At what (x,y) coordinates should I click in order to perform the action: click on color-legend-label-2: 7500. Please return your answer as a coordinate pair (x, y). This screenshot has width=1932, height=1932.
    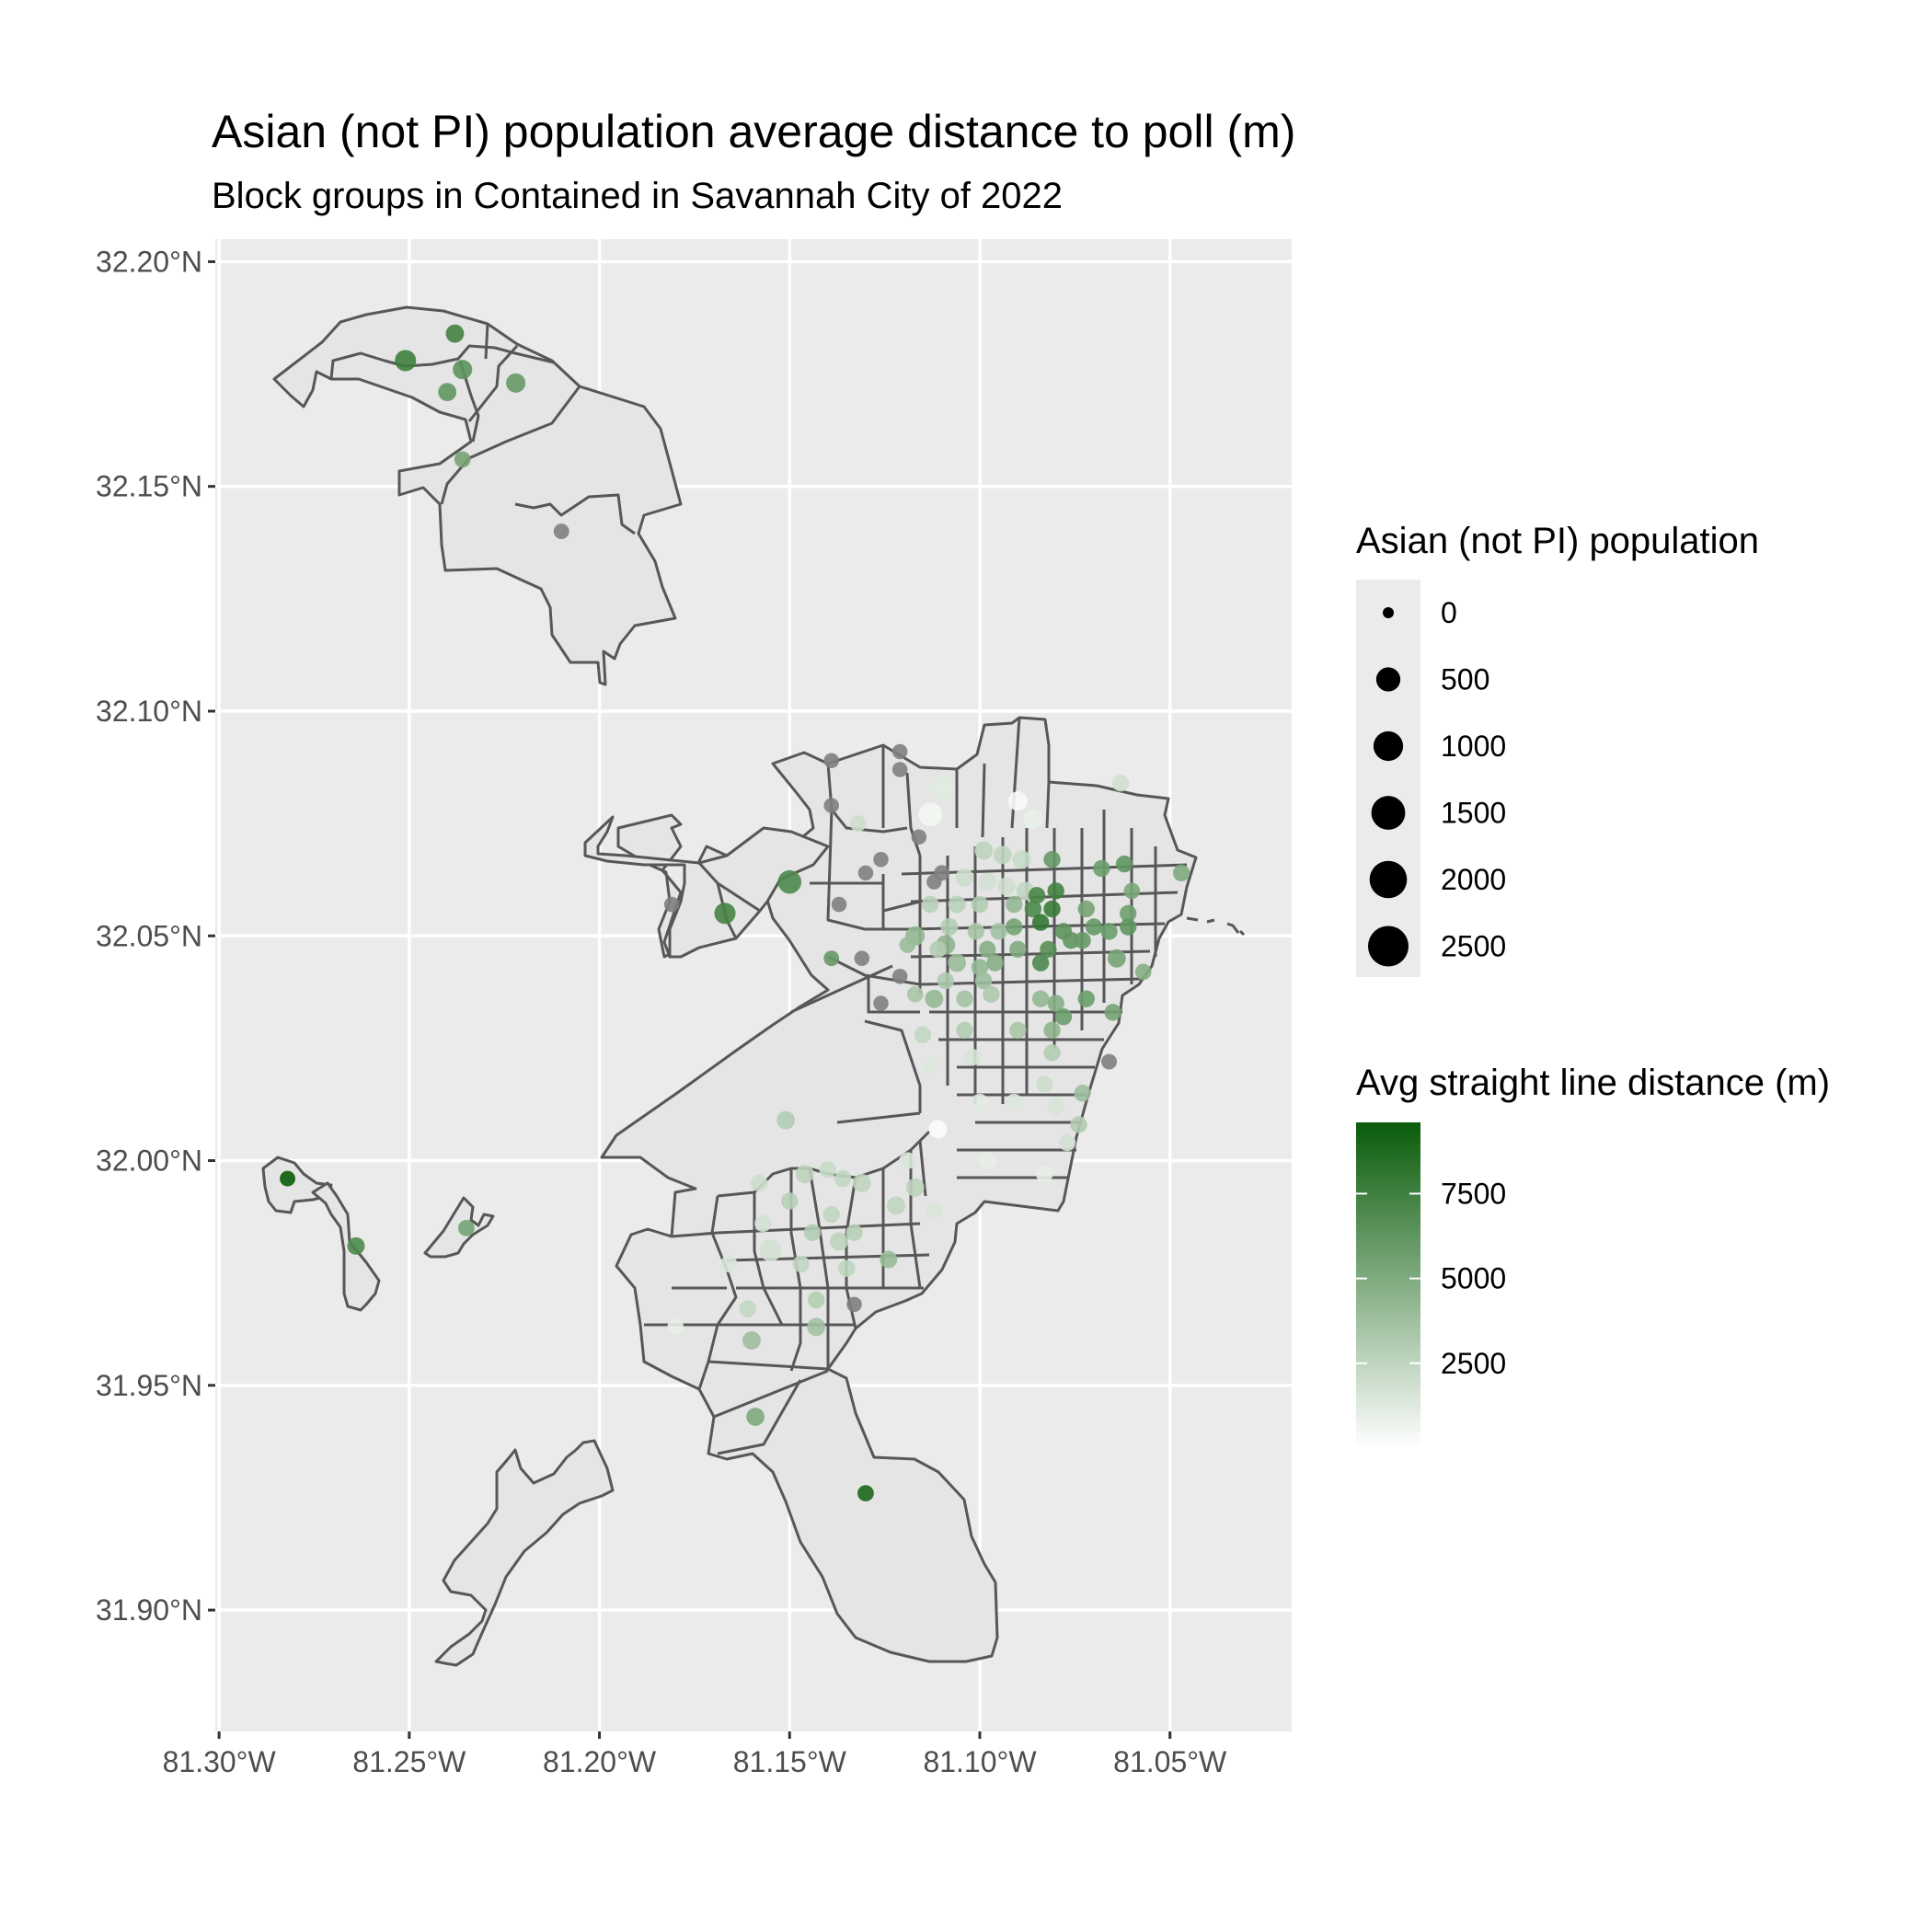
    Looking at the image, I should click on (1473, 1193).